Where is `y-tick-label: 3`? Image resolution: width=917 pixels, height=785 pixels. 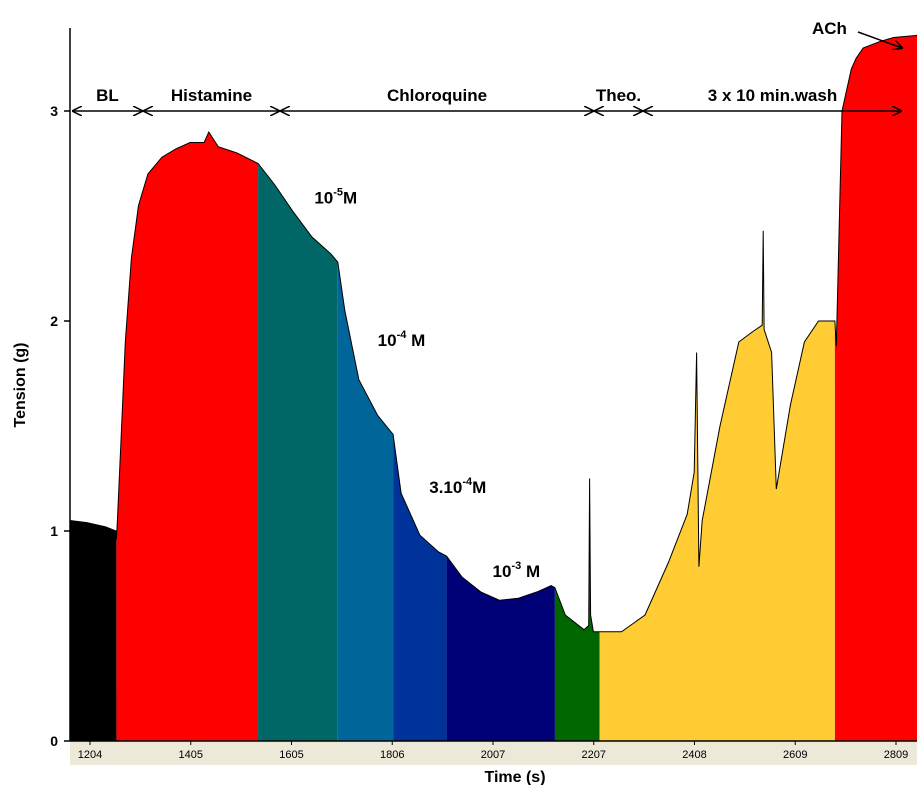 y-tick-label: 3 is located at coordinates (54, 111).